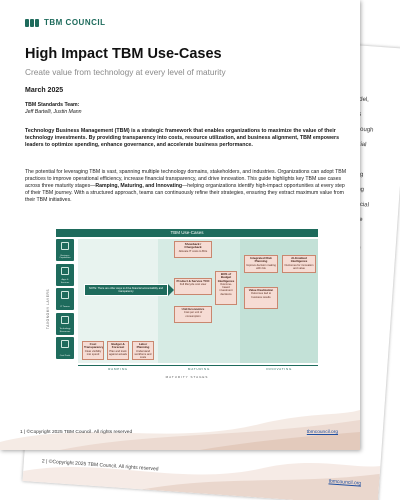 The width and height of the screenshot is (400, 500). I want to click on it-towers-icon: IT Towers, so click(65, 299).